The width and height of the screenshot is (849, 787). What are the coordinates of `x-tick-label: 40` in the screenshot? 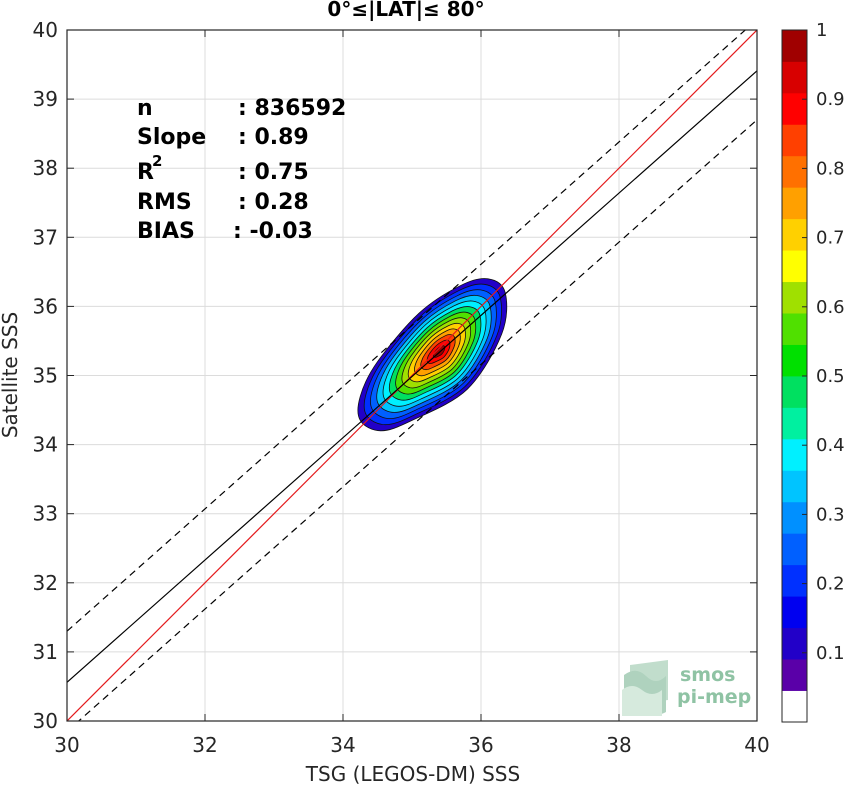 It's located at (756, 745).